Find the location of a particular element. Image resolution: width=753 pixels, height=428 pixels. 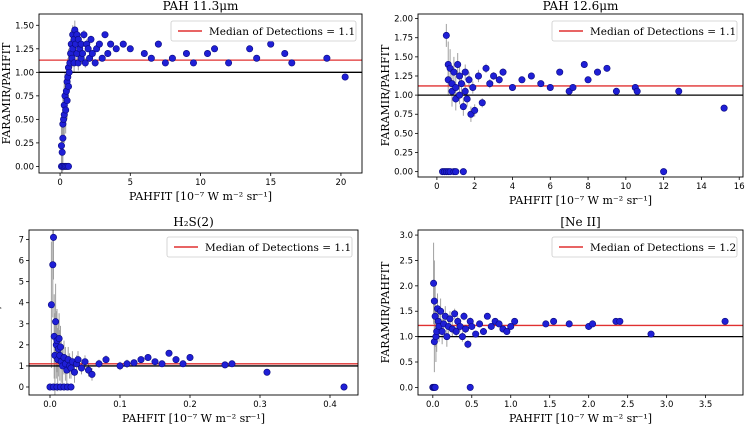

y-tick-label: 3 is located at coordinates (21, 325).